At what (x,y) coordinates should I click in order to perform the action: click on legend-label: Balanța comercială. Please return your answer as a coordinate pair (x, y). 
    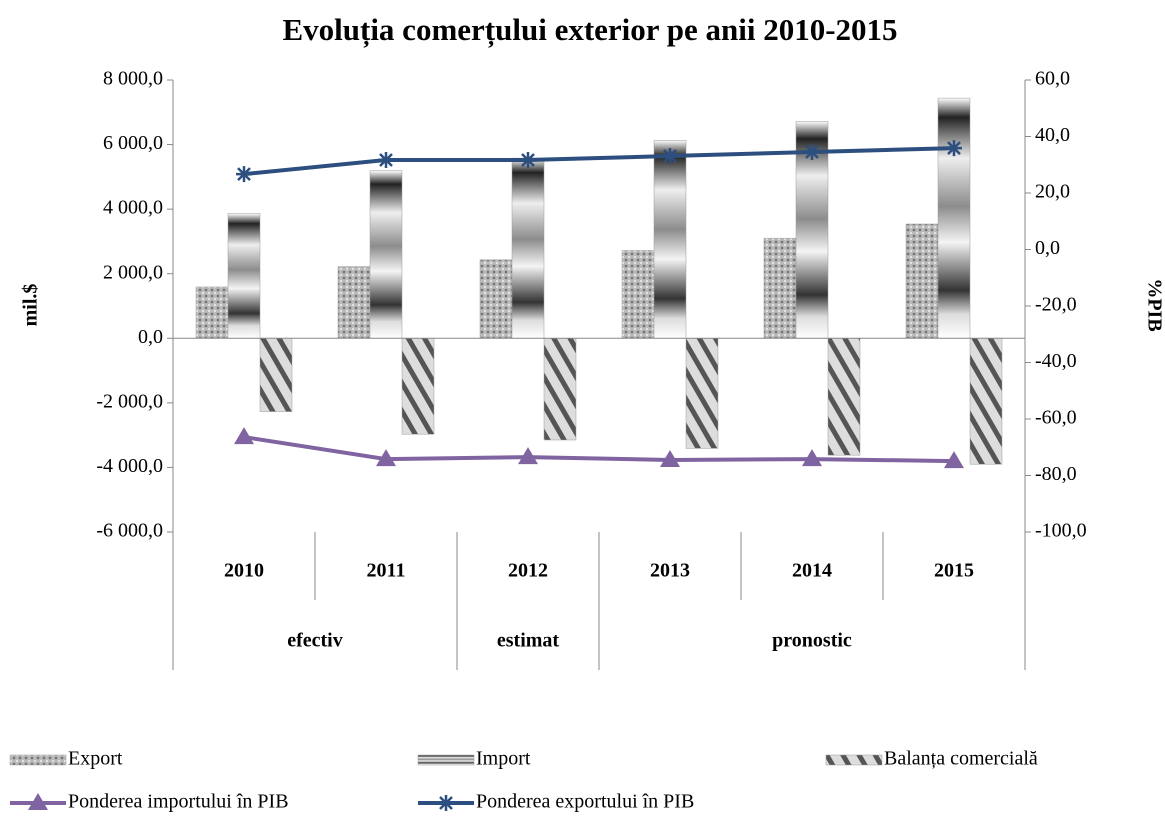
    Looking at the image, I should click on (961, 759).